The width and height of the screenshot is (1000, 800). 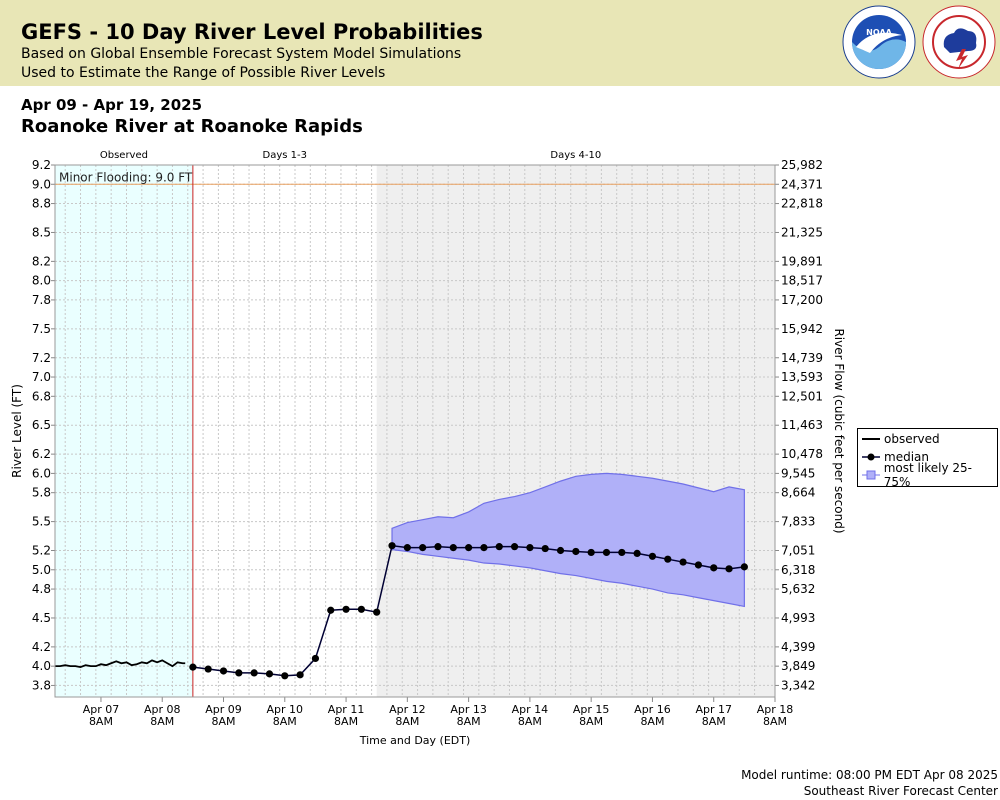 What do you see at coordinates (162, 709) in the screenshot?
I see `x-tick-label-day: Apr 08` at bounding box center [162, 709].